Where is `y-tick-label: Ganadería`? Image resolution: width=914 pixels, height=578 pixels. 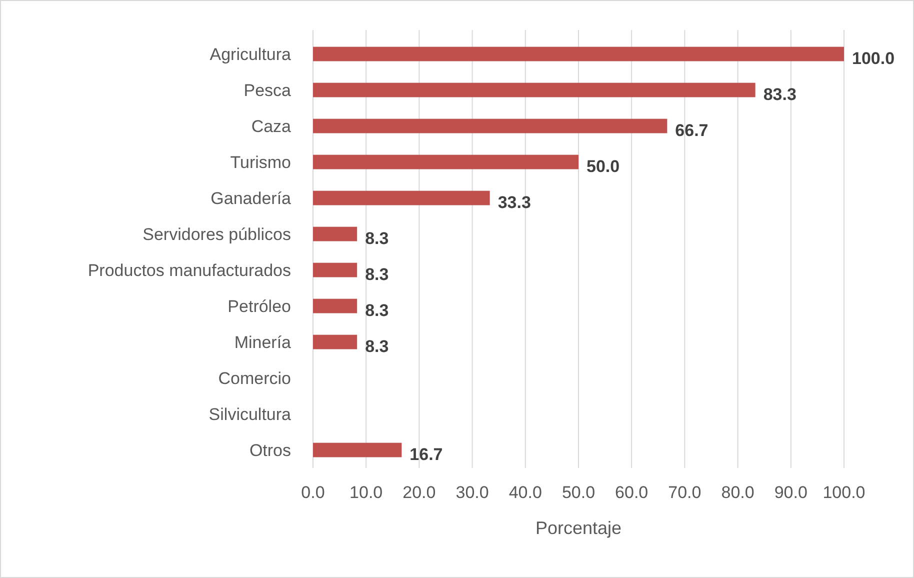
y-tick-label: Ganadería is located at coordinates (251, 198).